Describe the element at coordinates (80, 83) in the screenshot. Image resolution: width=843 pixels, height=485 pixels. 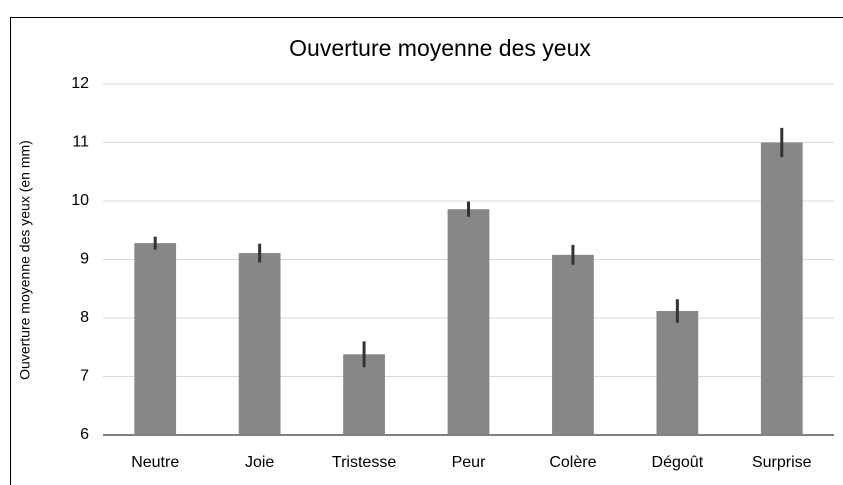
I see `y-tick-label: 12` at that location.